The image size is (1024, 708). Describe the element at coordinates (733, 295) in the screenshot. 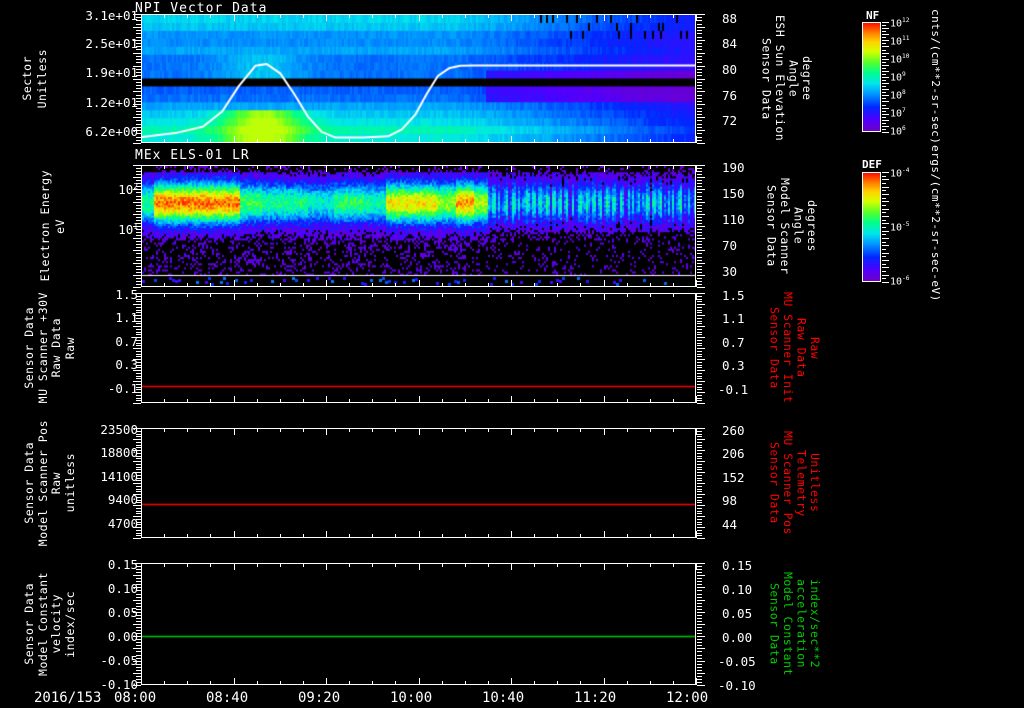

I see `panel3-right-ytick-0: 1.5` at that location.